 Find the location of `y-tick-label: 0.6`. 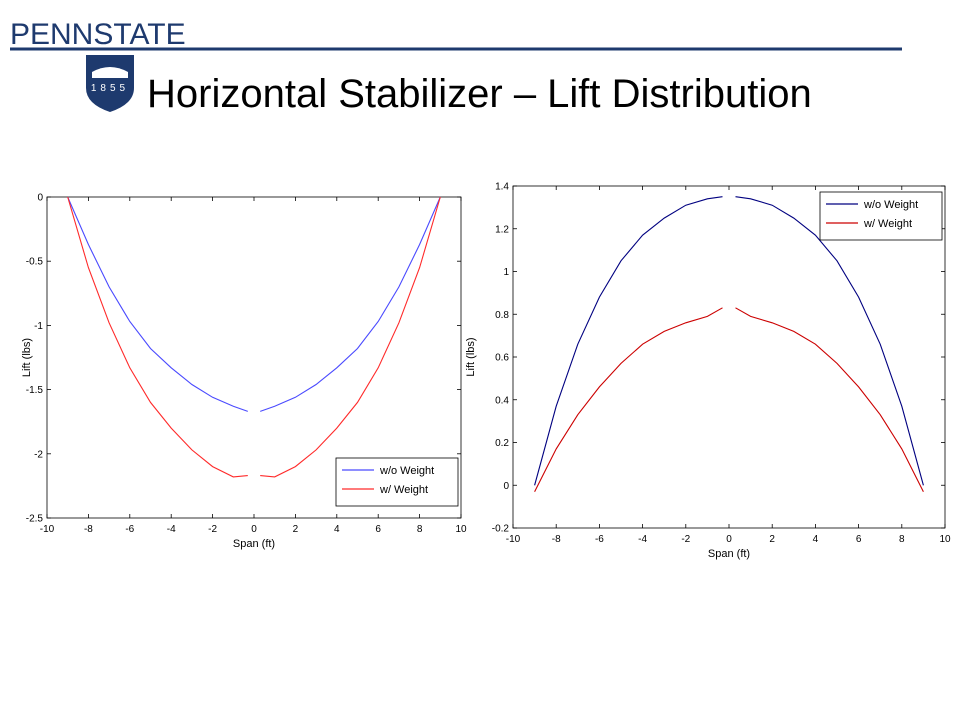

y-tick-label: 0.6 is located at coordinates (502, 358).